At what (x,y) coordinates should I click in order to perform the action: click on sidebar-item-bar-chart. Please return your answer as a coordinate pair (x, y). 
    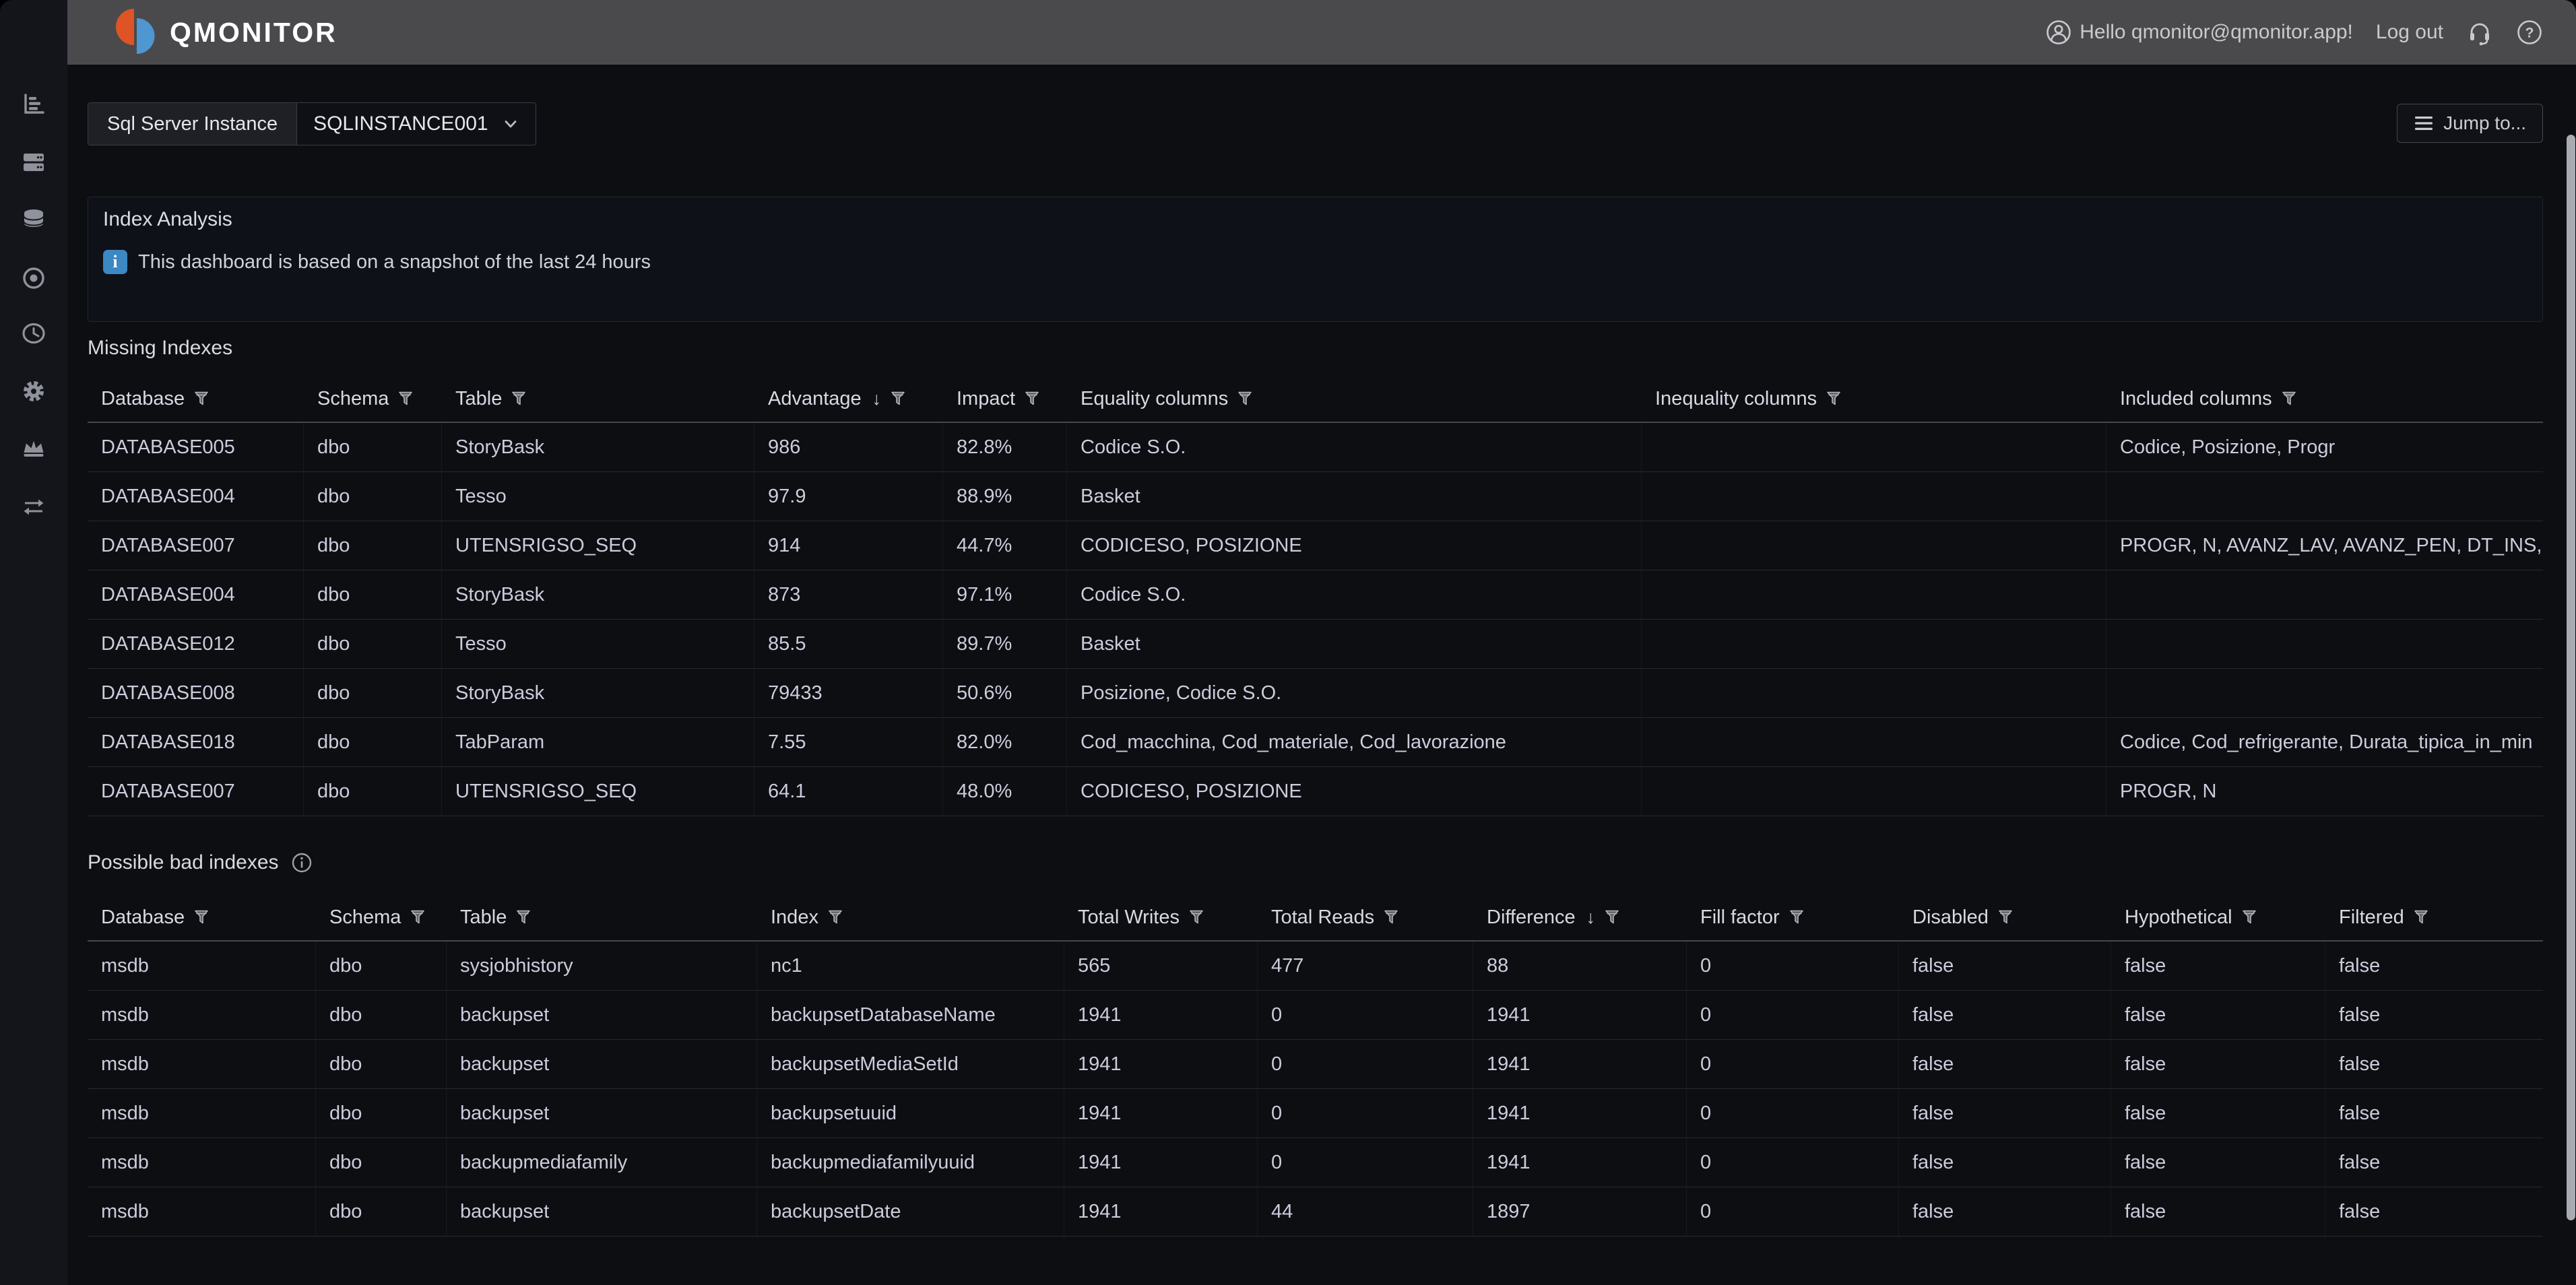
    Looking at the image, I should click on (34, 105).